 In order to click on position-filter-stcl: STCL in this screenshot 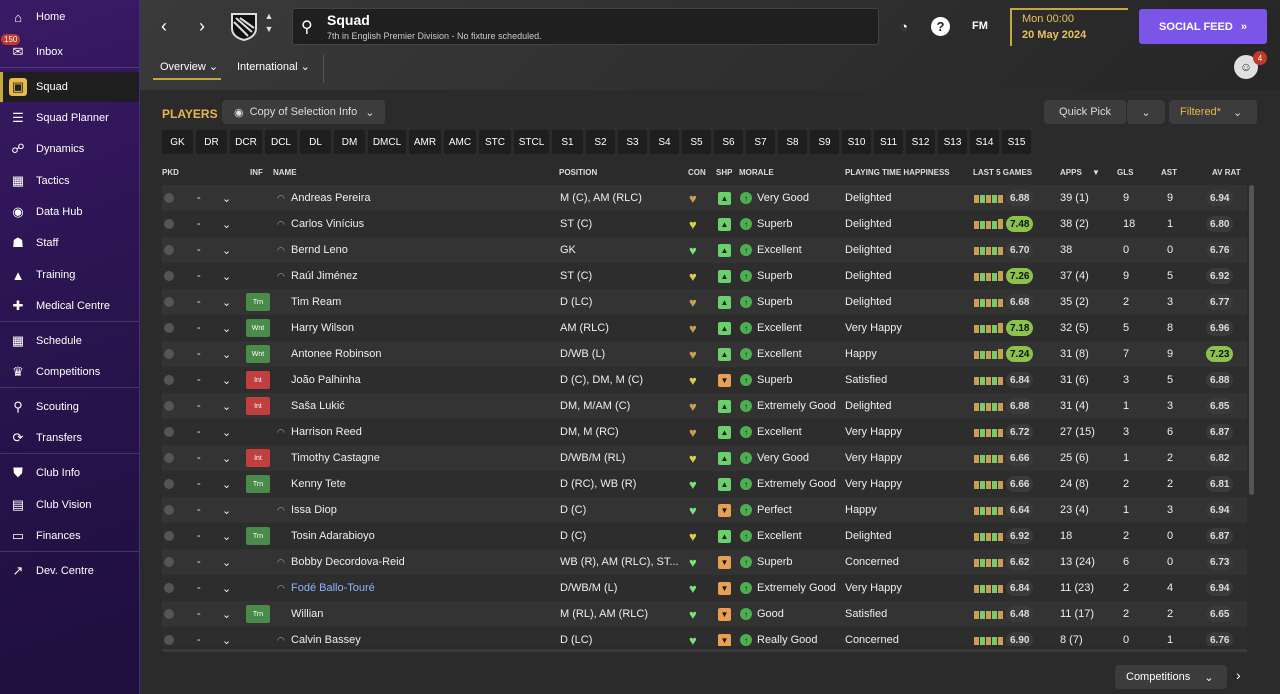, I will do `click(531, 142)`.